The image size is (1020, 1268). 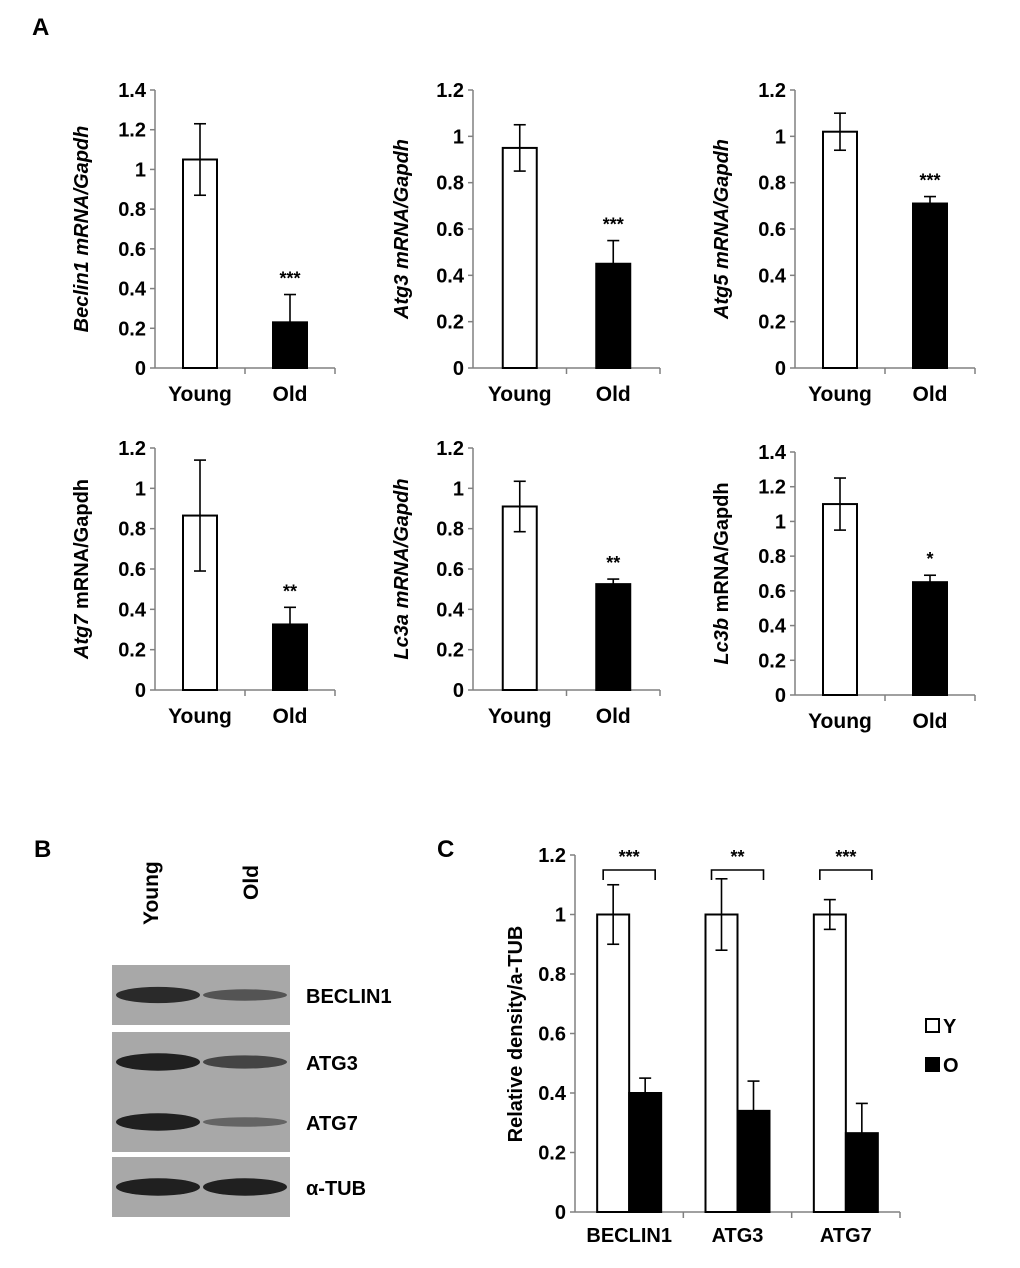 What do you see at coordinates (722, 641) in the screenshot?
I see `y-axis-label-italic: Lc3b` at bounding box center [722, 641].